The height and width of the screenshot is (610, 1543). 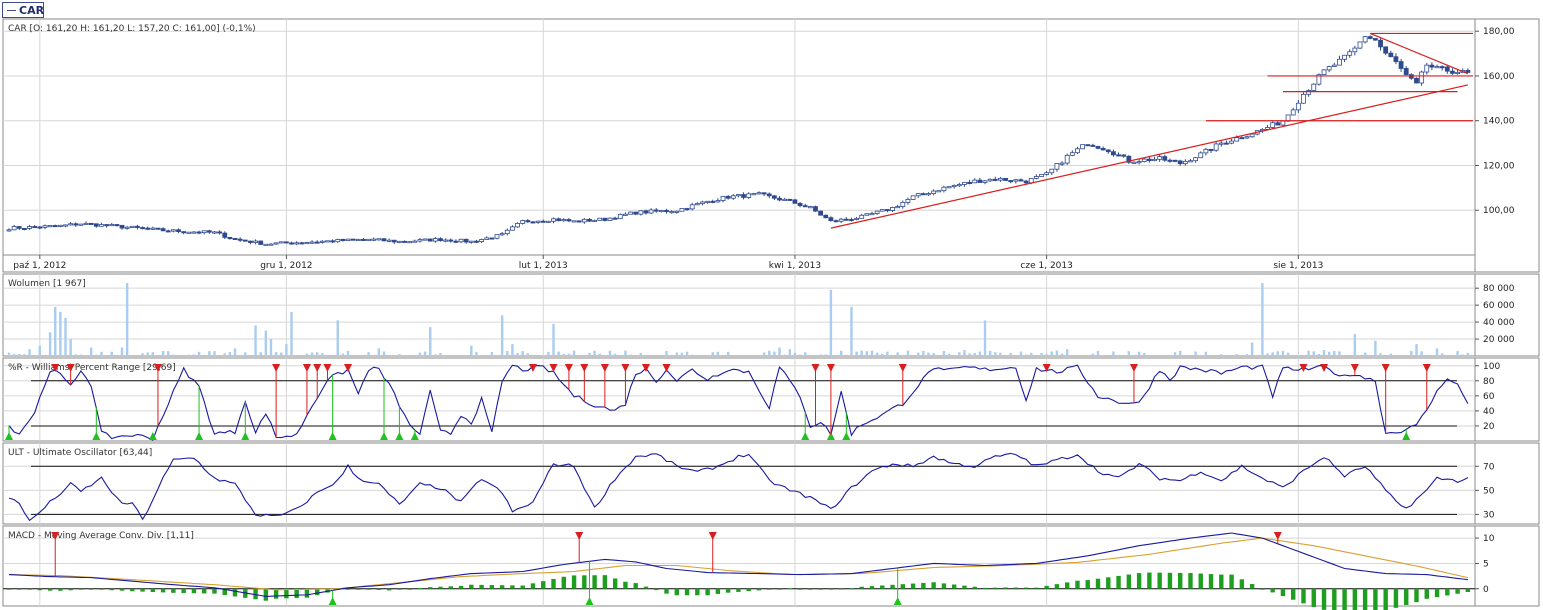 I want to click on ticker-tab: CAR, so click(x=23, y=10).